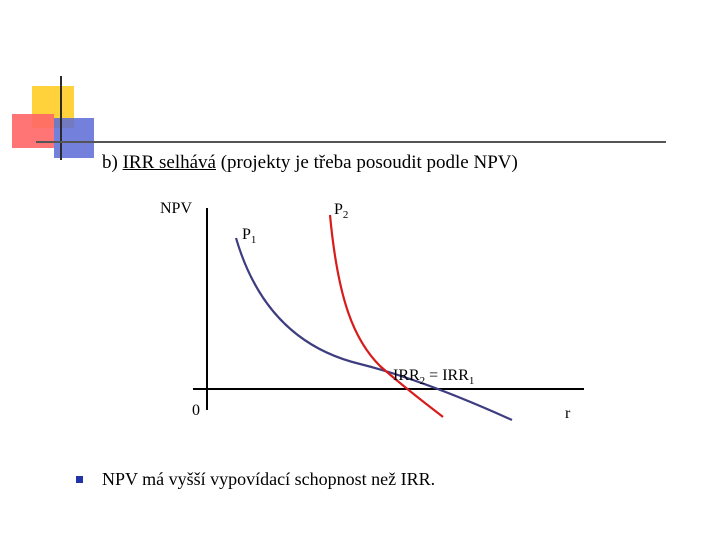 This screenshot has width=720, height=540. I want to click on x-axis-label: r, so click(568, 413).